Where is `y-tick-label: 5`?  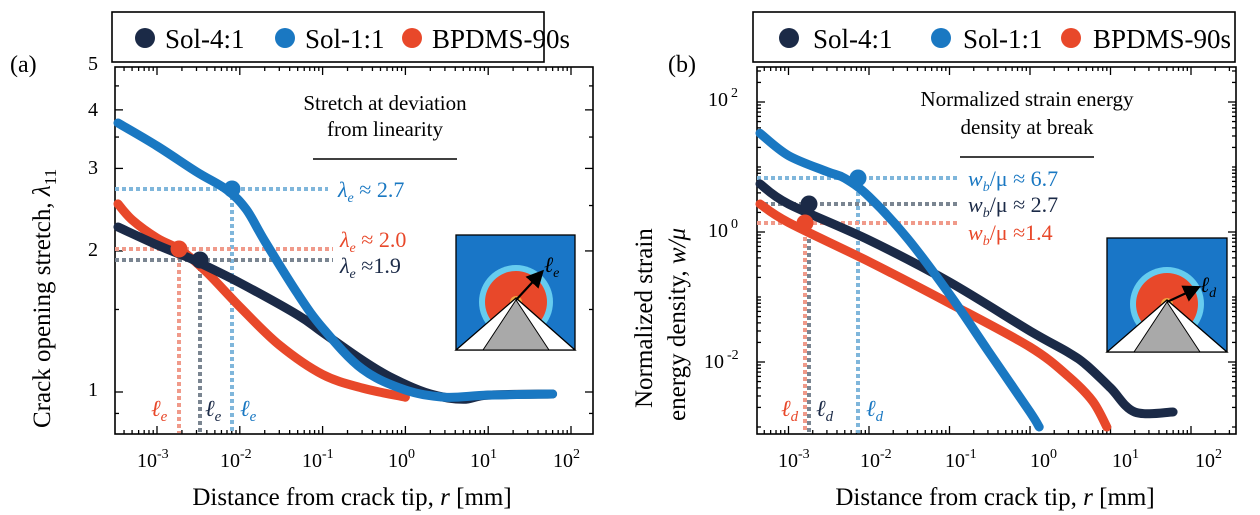 y-tick-label: 5 is located at coordinates (93, 64).